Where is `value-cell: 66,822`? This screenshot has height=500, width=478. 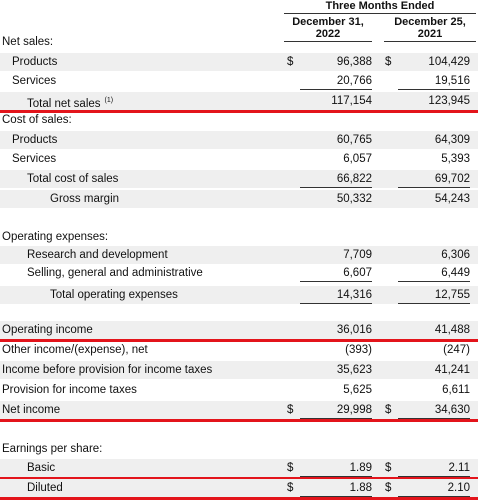
value-cell: 66,822 is located at coordinates (354, 179).